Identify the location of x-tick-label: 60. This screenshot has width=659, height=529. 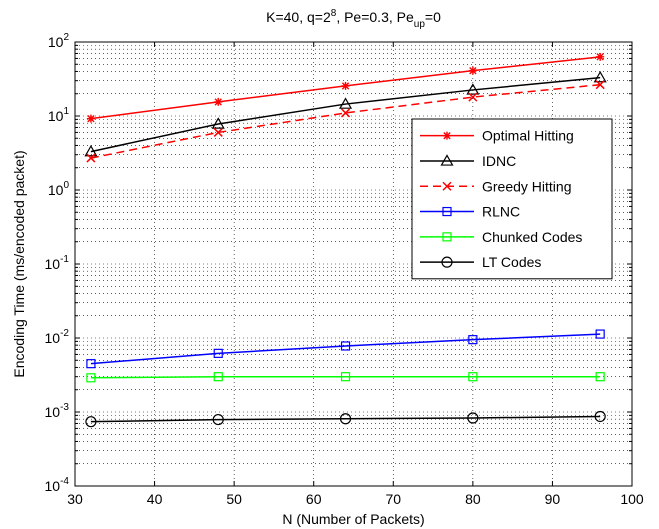
(314, 499).